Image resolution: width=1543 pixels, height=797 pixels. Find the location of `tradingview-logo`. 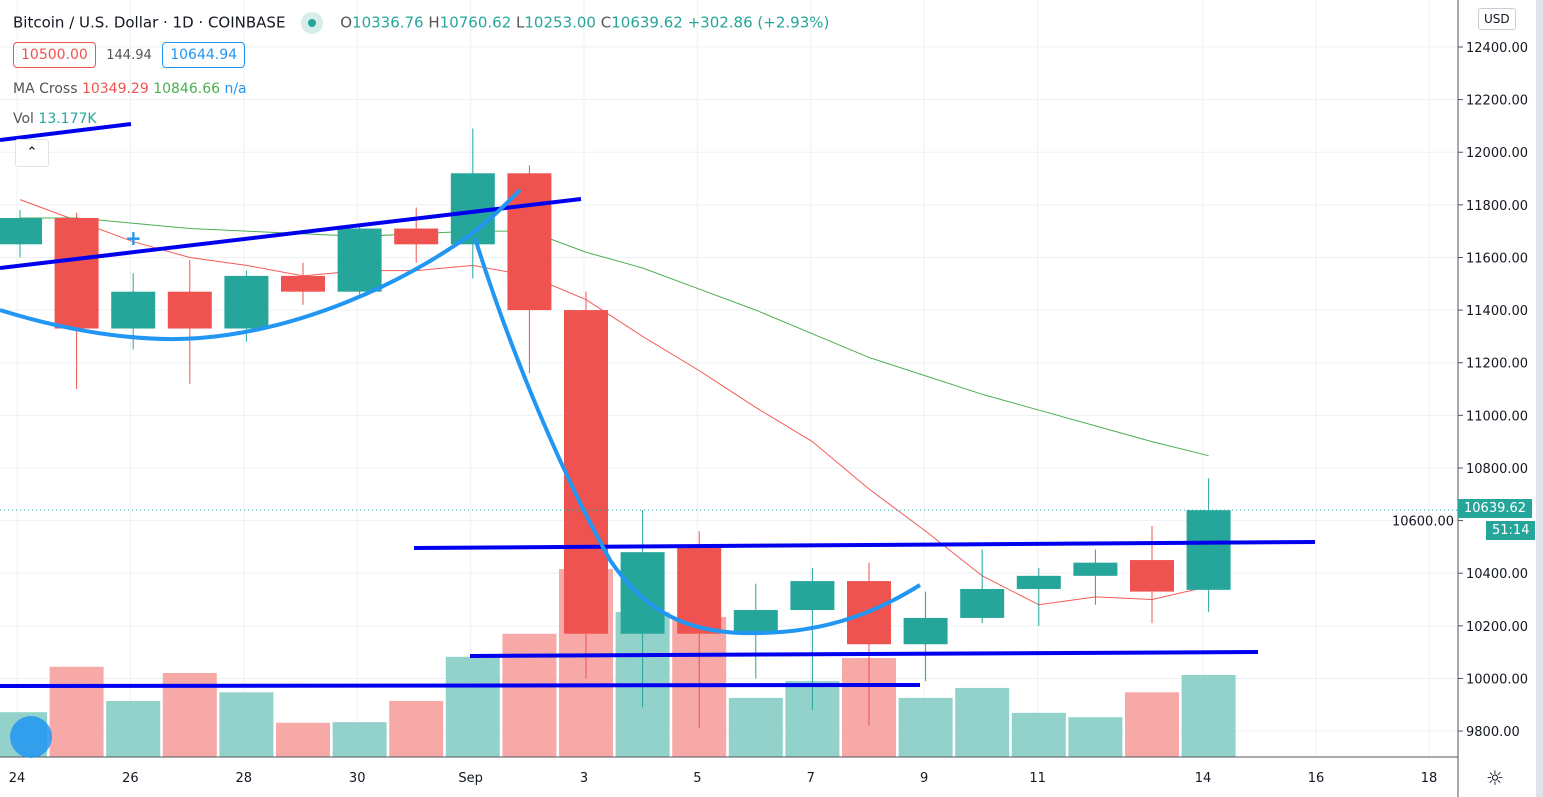

tradingview-logo is located at coordinates (31, 737).